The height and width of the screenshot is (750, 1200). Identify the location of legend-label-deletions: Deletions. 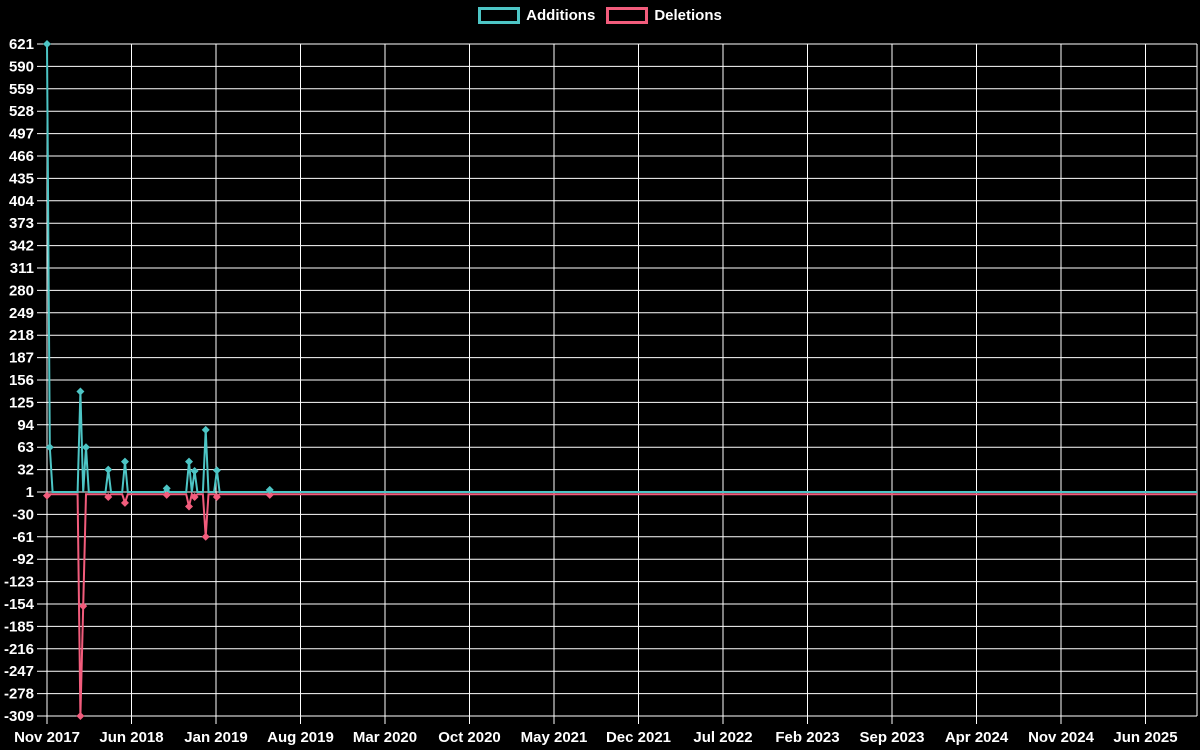
(688, 15).